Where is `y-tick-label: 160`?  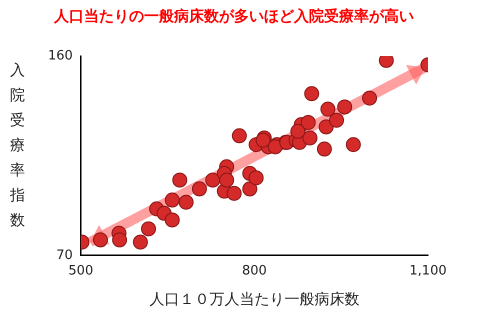
y-tick-label: 160 is located at coordinates (60, 56).